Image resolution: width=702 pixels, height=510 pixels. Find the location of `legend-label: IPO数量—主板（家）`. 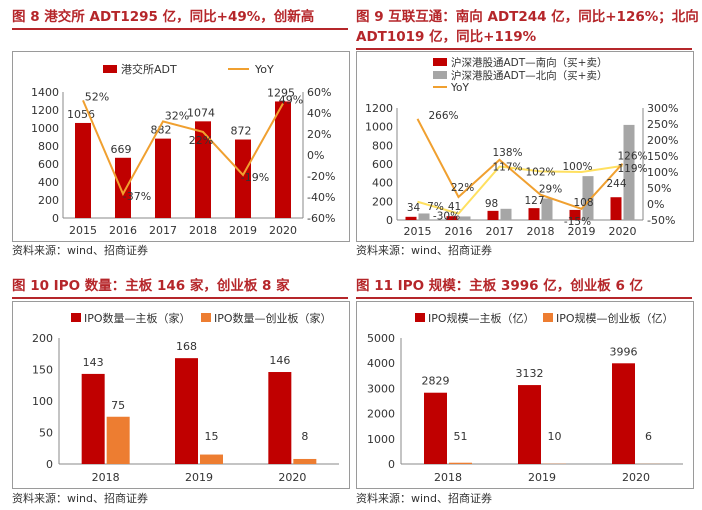

legend-label: IPO数量—主板（家） is located at coordinates (137, 318).